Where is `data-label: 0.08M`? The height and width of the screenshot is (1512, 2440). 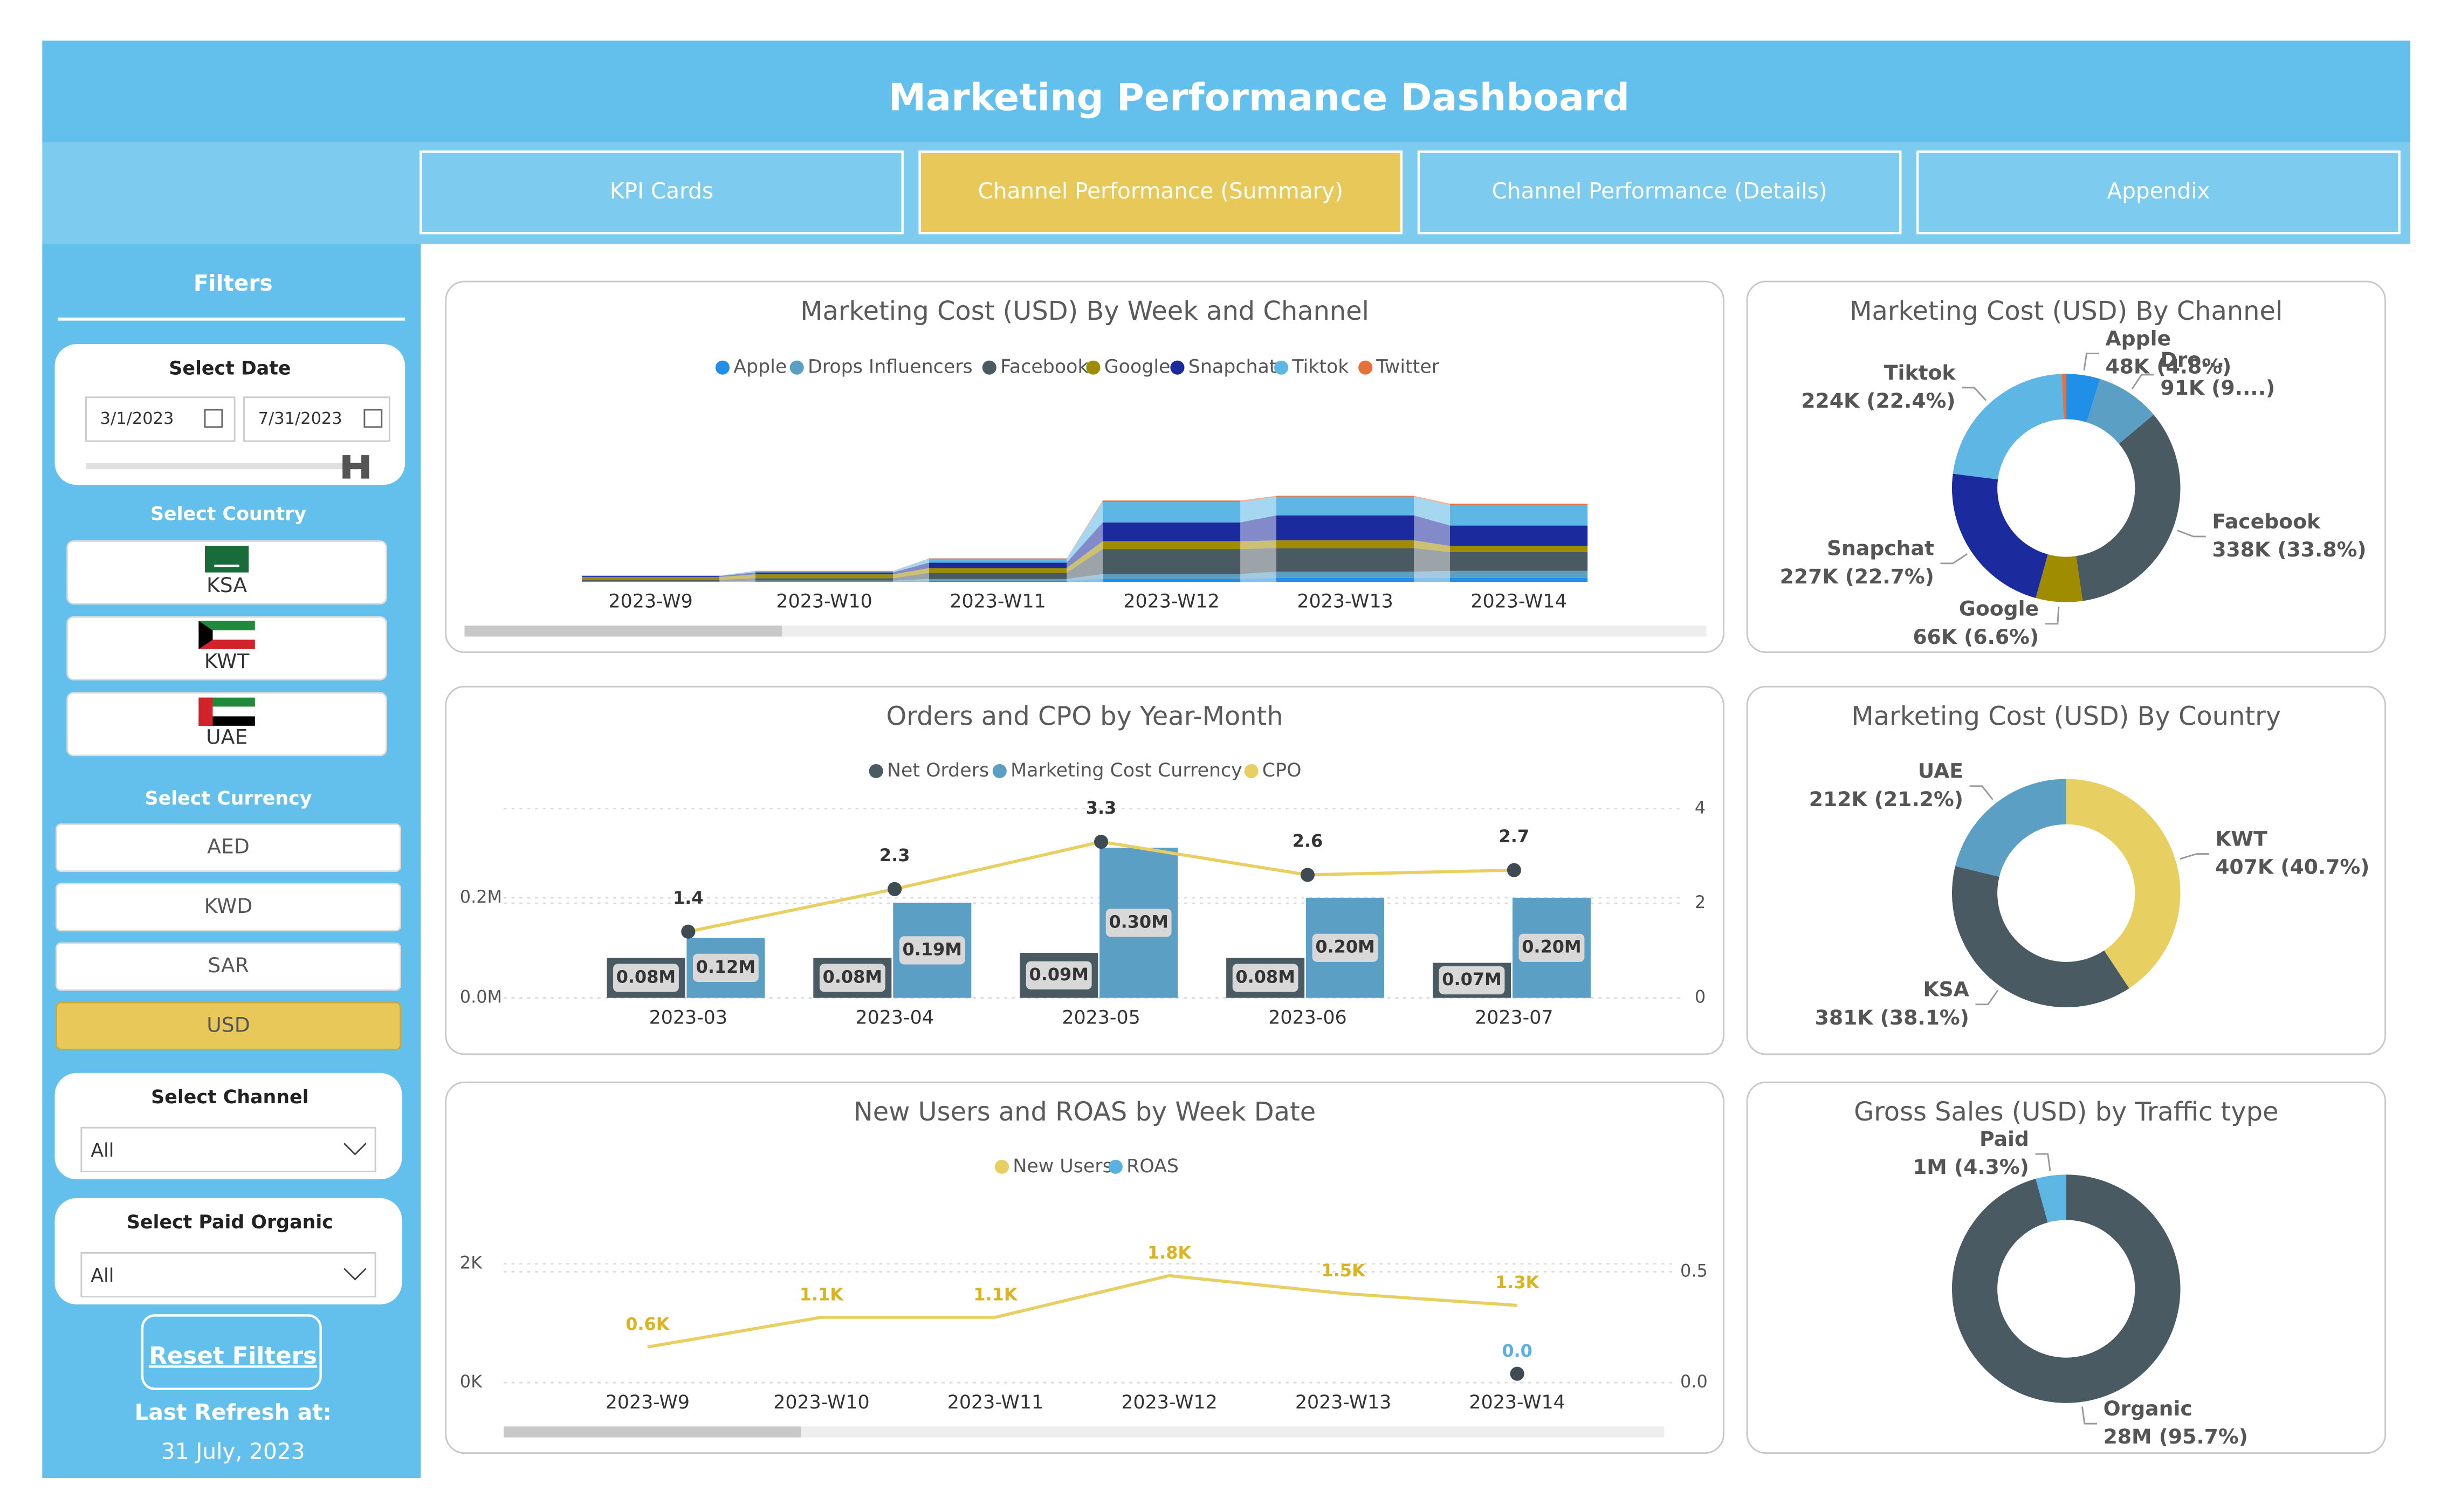
data-label: 0.08M is located at coordinates (1265, 976).